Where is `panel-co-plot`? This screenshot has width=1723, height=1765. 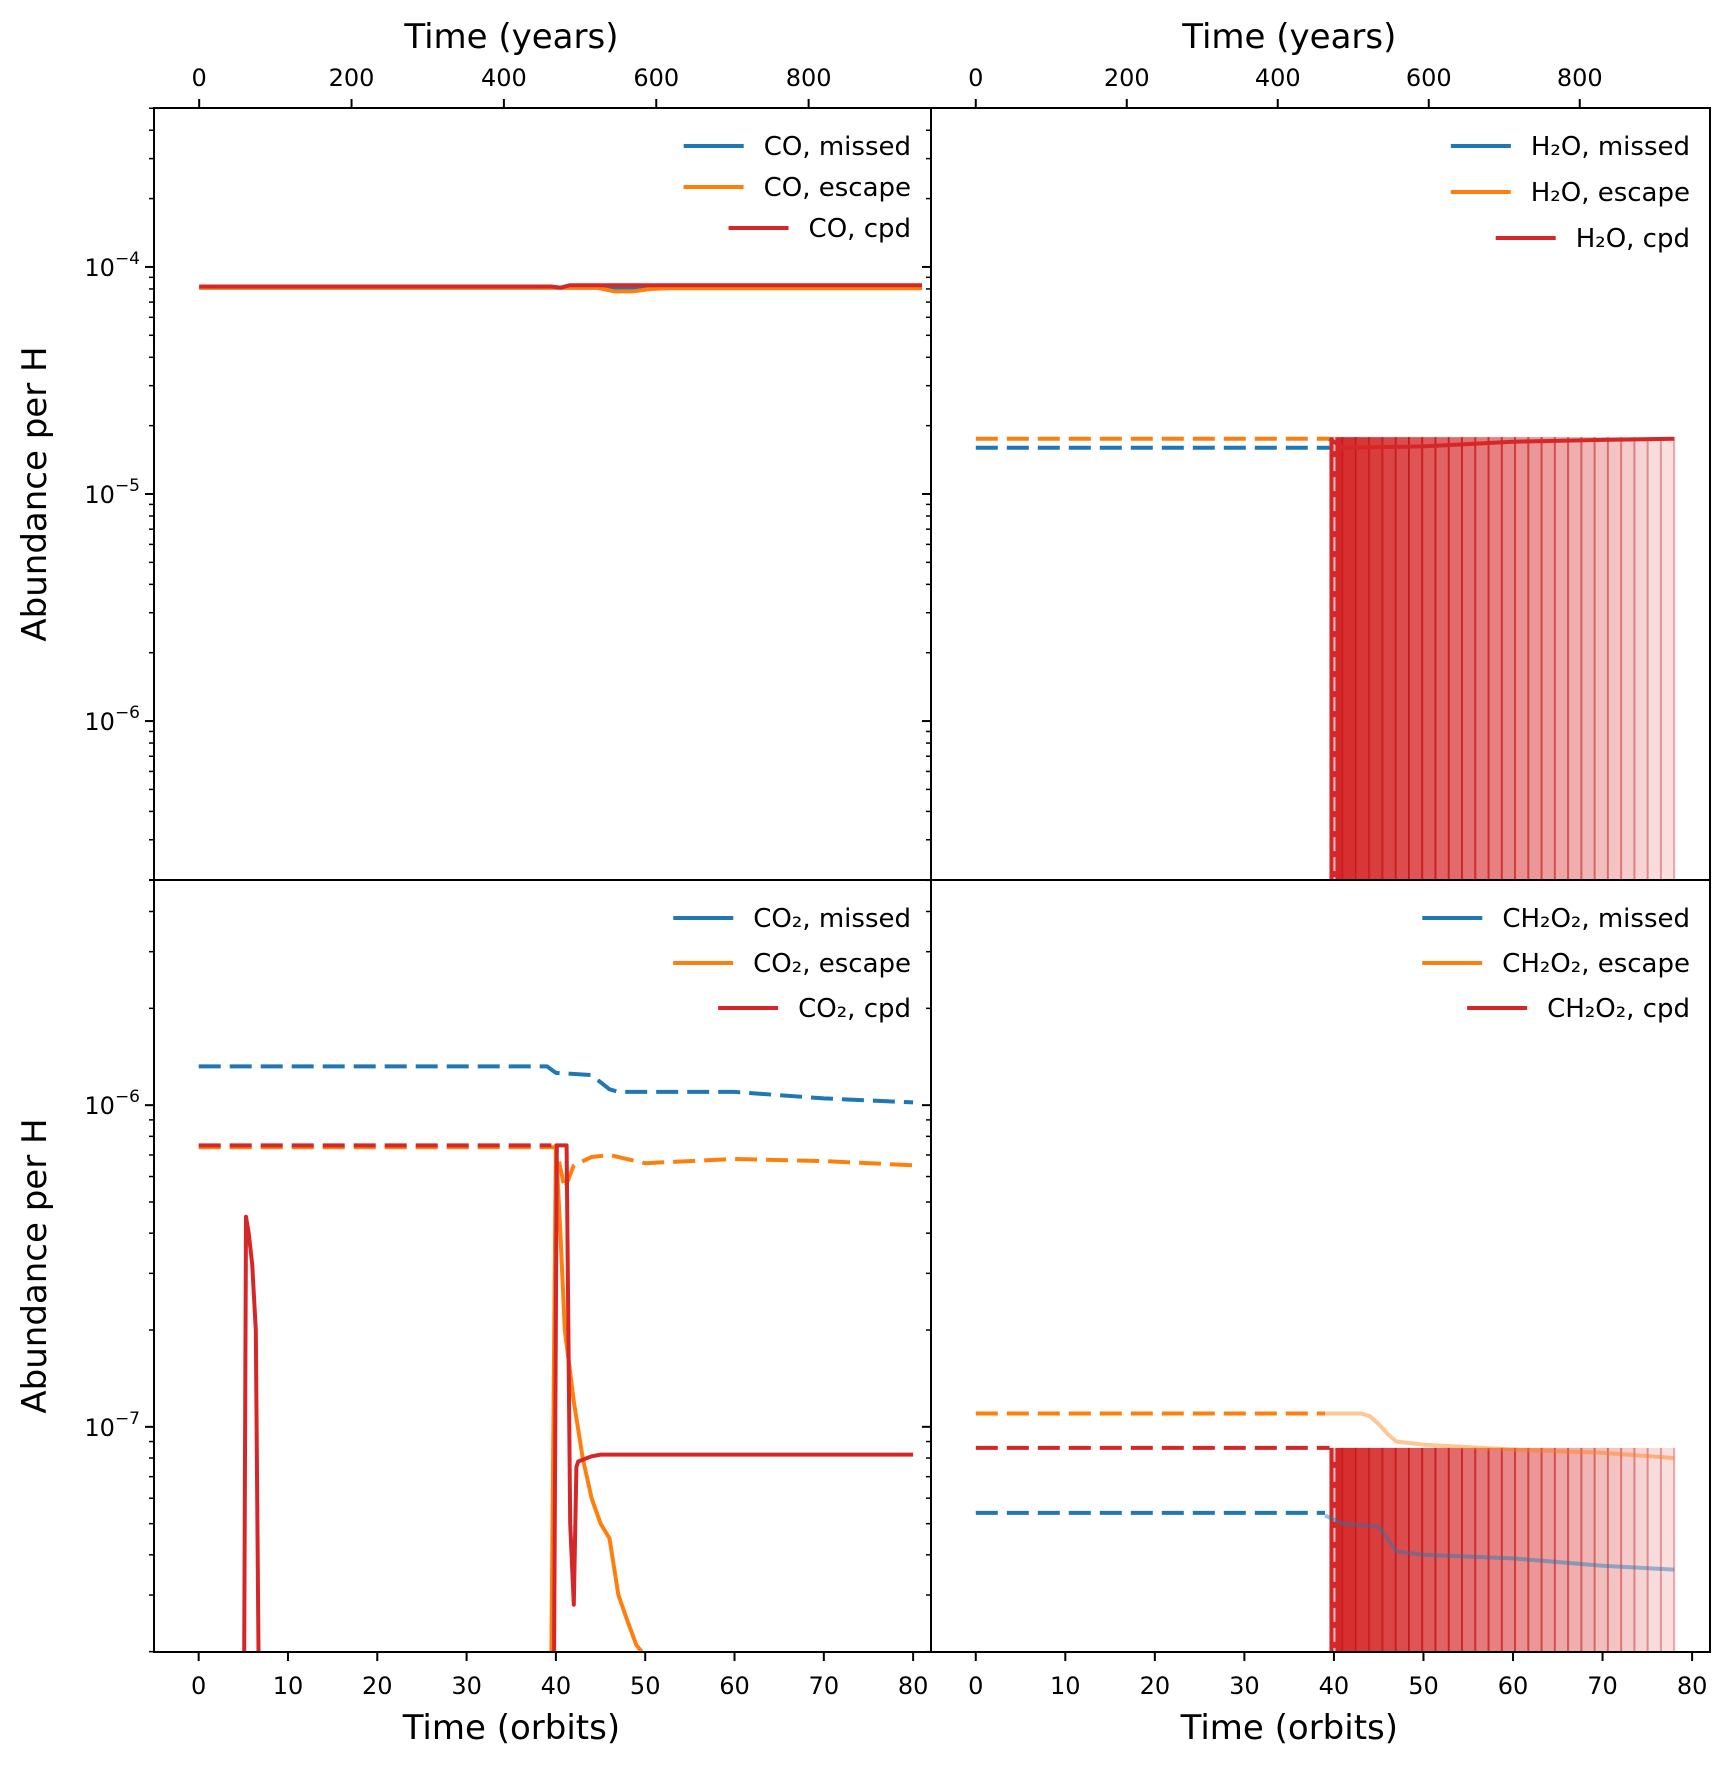
panel-co-plot is located at coordinates (560, 288).